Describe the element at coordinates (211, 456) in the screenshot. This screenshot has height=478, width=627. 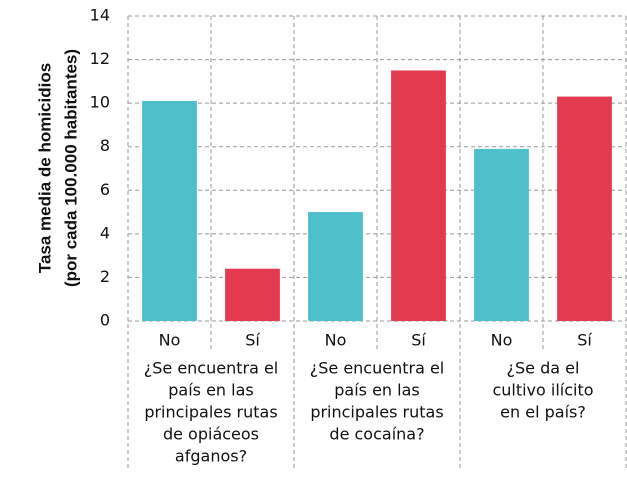
I see `group-label: afganos?` at that location.